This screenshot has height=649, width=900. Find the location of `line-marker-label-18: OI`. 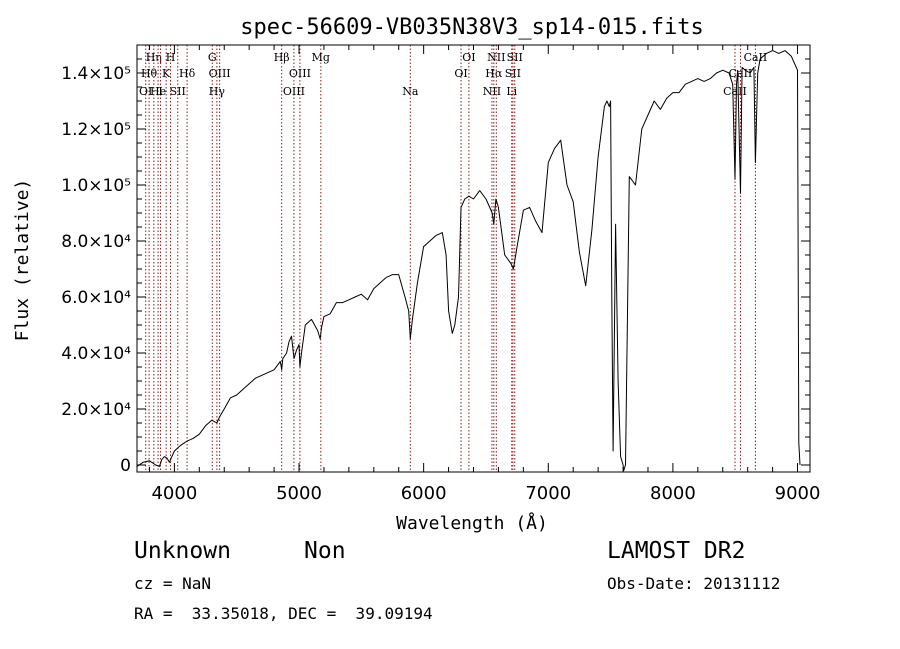

line-marker-label-18: OI is located at coordinates (468, 57).